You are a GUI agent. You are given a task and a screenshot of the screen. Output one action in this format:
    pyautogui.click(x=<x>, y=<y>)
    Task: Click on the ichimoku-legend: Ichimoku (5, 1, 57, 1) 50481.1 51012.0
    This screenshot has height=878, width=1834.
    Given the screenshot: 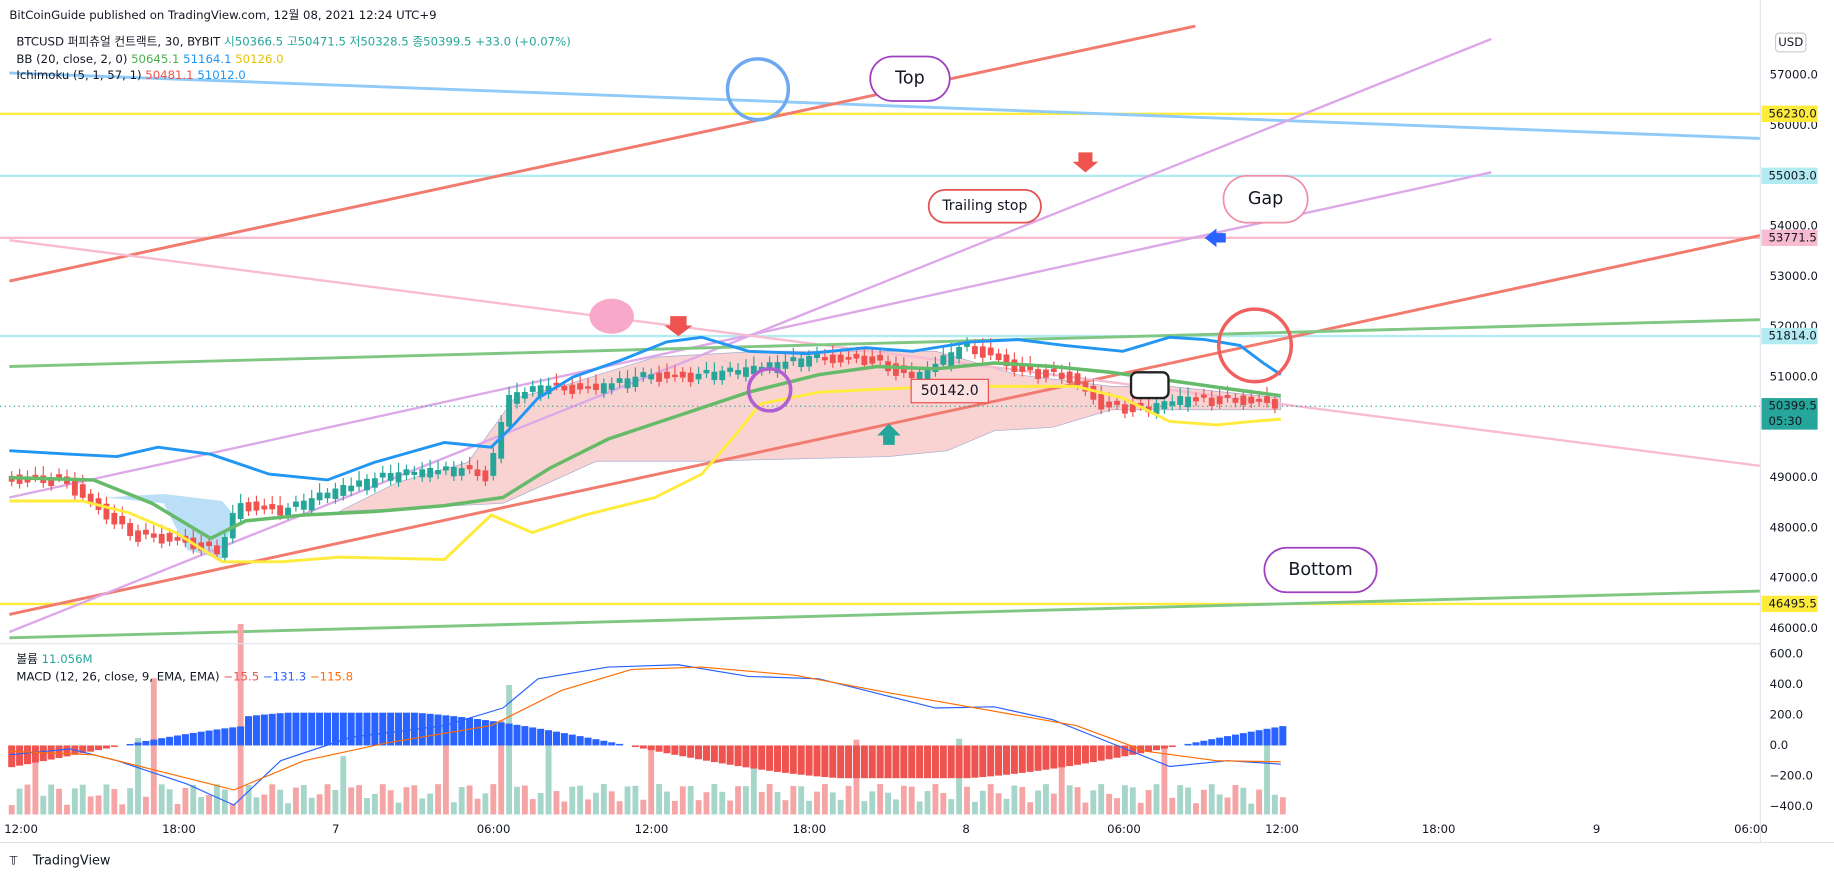 What is the action you would take?
    pyautogui.click(x=130, y=75)
    